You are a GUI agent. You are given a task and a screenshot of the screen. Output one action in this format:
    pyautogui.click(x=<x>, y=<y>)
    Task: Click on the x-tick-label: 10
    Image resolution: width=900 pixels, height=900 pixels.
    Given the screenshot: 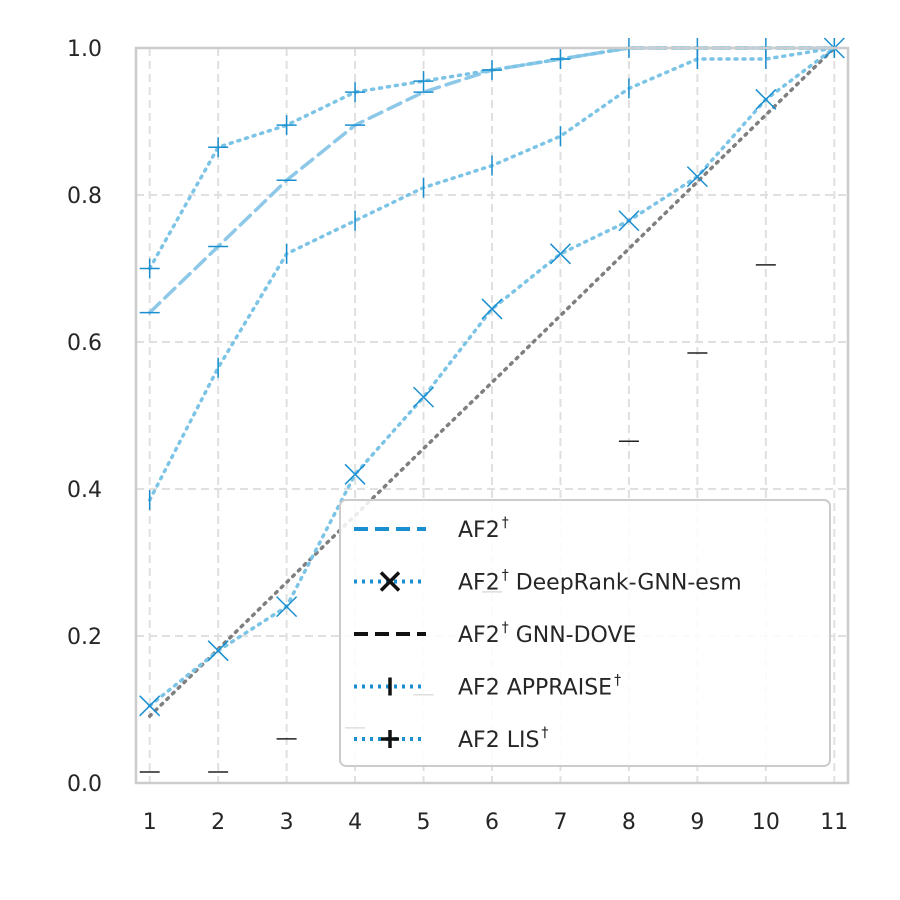 What is the action you would take?
    pyautogui.click(x=766, y=822)
    